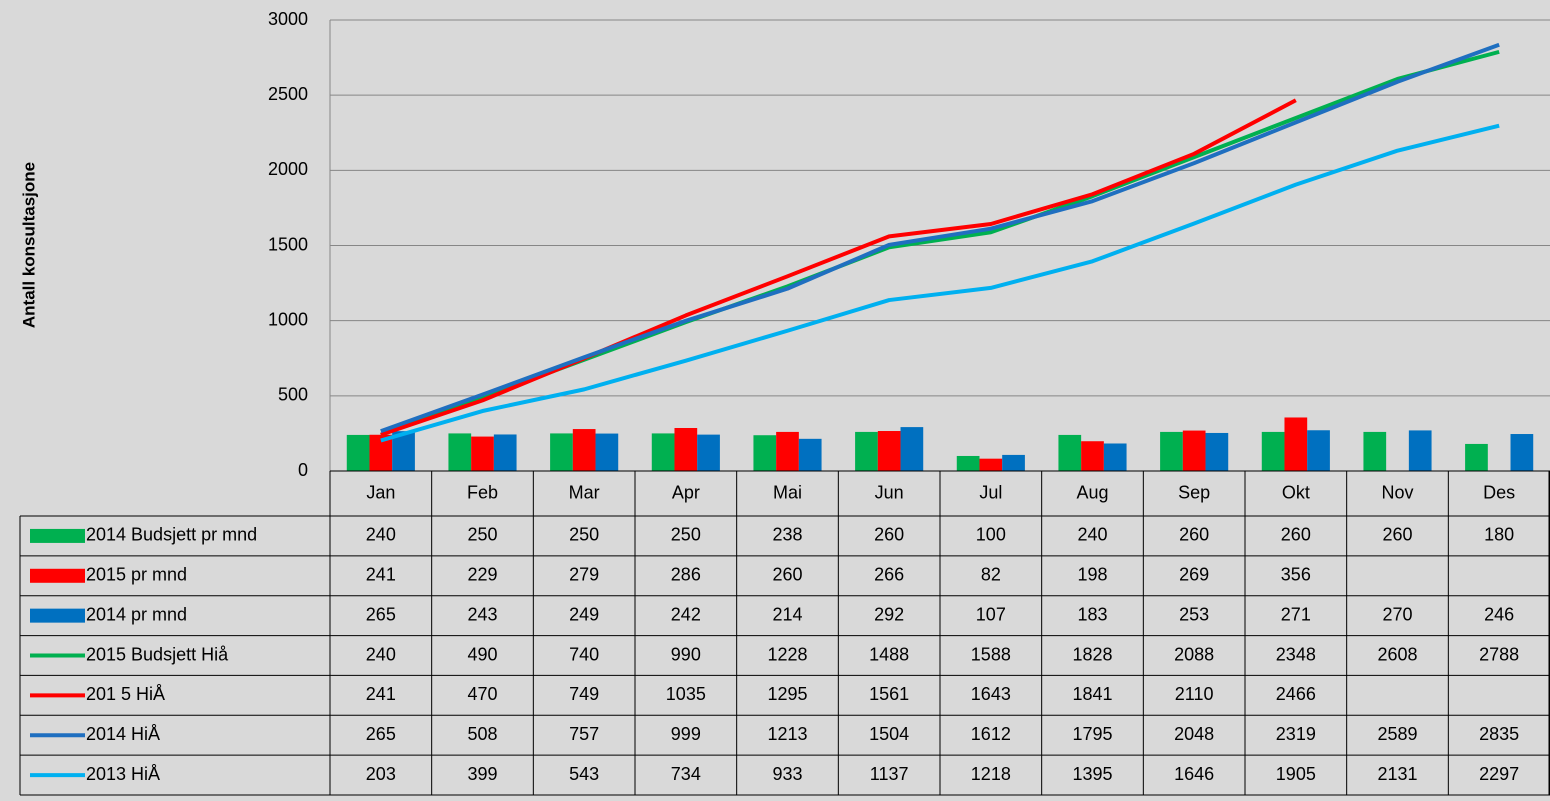 This screenshot has width=1550, height=801. Describe the element at coordinates (584, 492) in the screenshot. I see `x-tick-label: Mar` at that location.